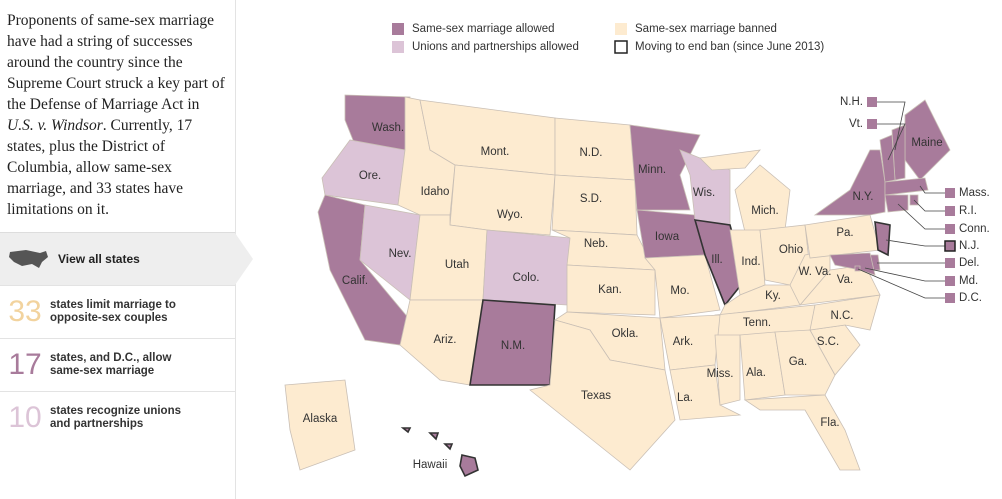 This screenshot has height=499, width=1002. I want to click on state-label: Kan., so click(610, 290).